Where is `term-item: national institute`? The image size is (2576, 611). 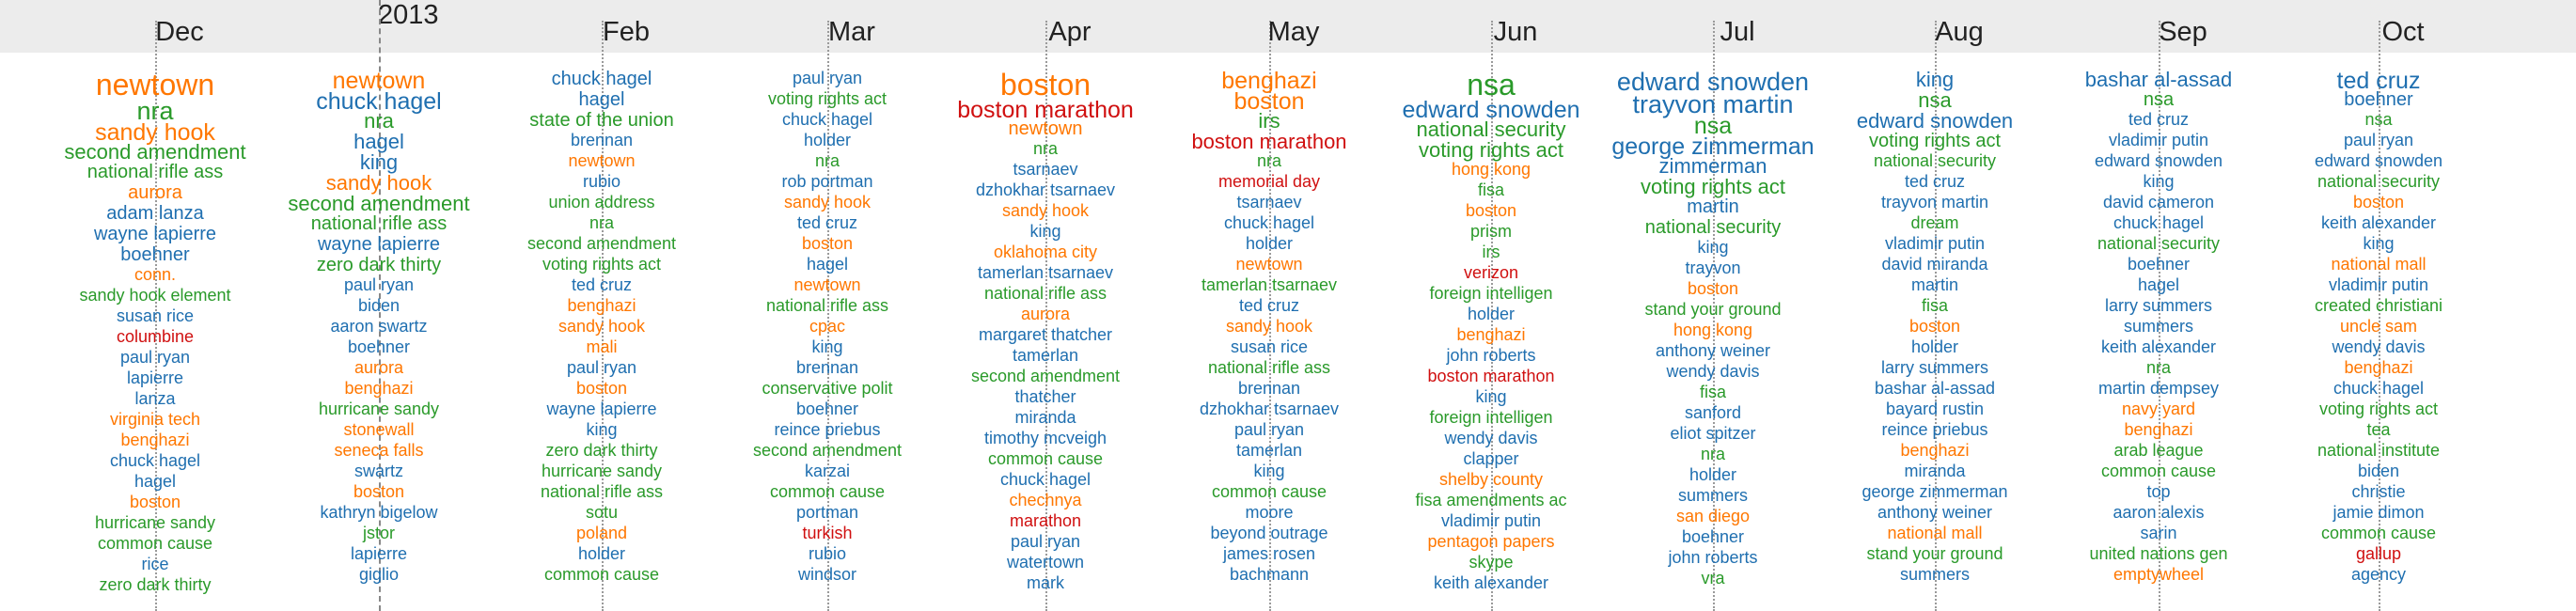
term-item: national institute is located at coordinates (2379, 450).